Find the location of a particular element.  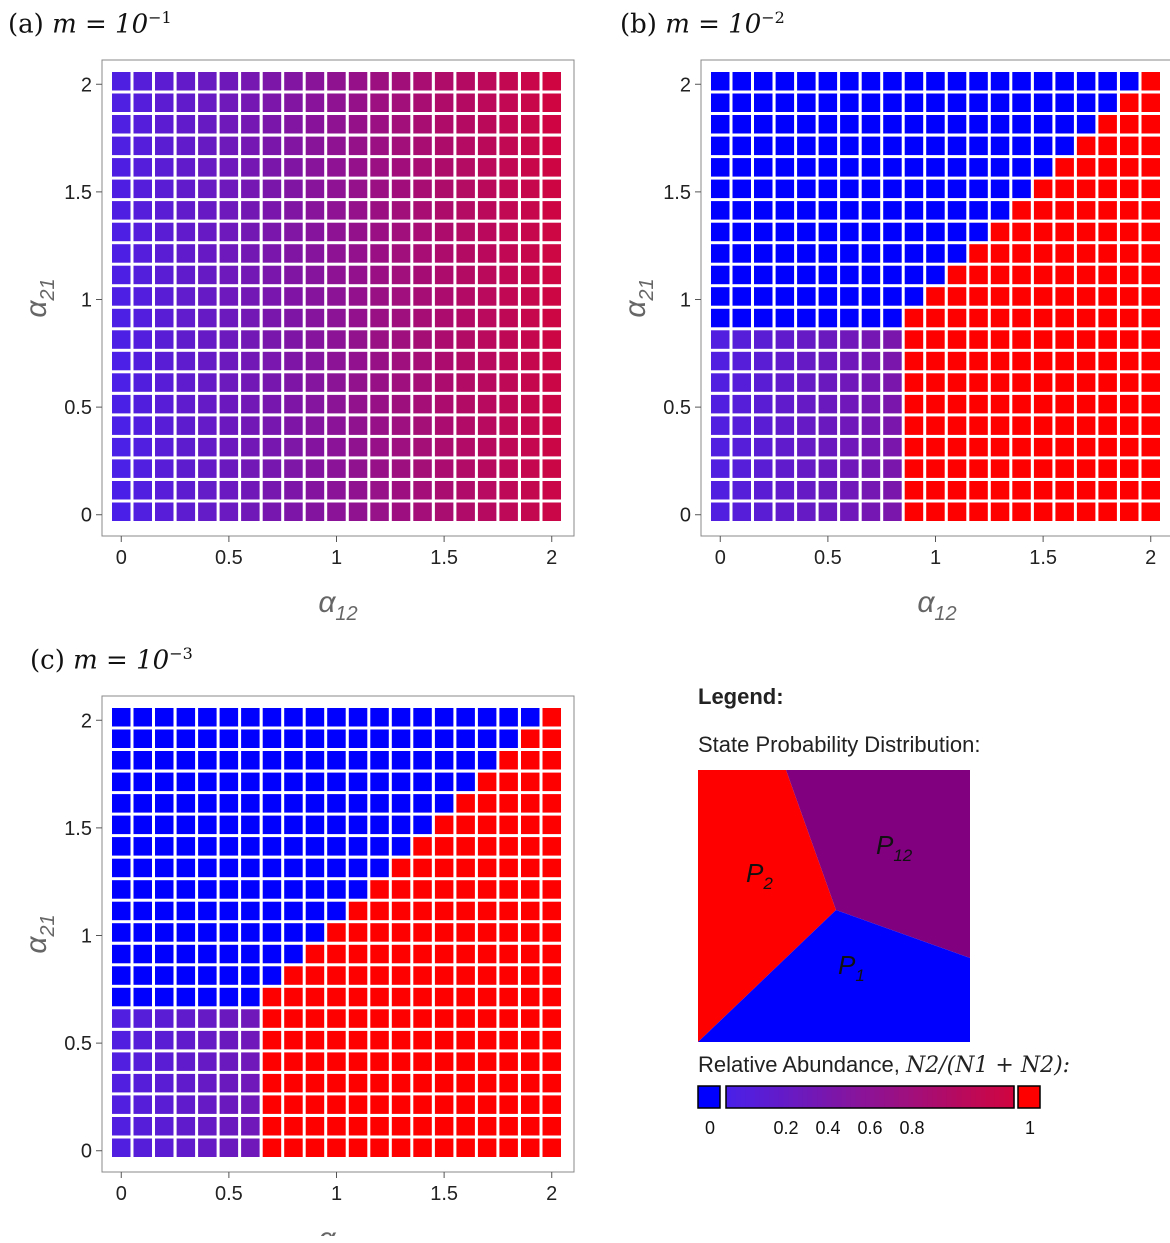

colorbar-tick-label: 0.4 is located at coordinates (827, 1128).